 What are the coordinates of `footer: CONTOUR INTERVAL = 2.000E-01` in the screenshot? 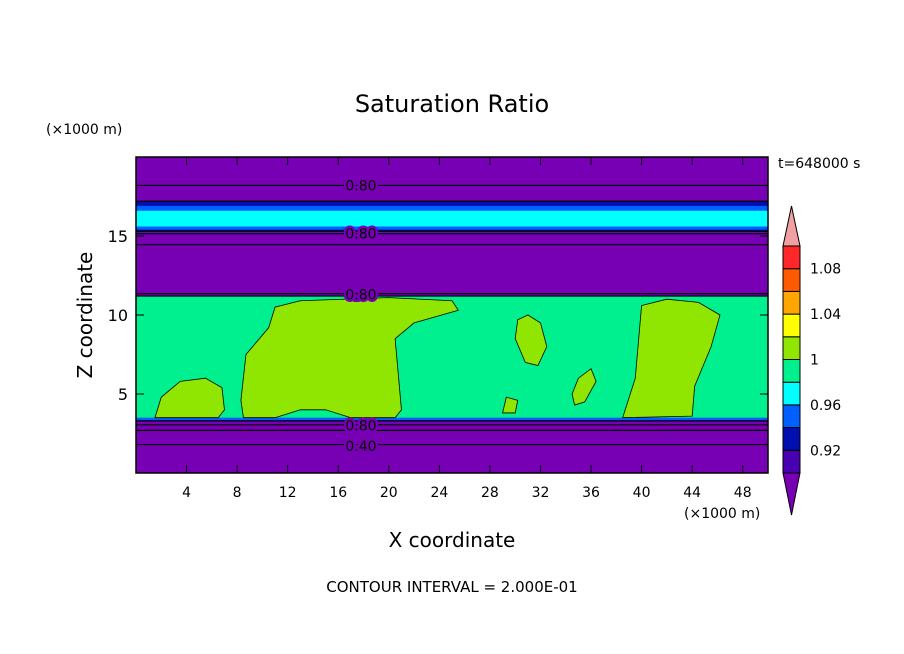 It's located at (451, 587).